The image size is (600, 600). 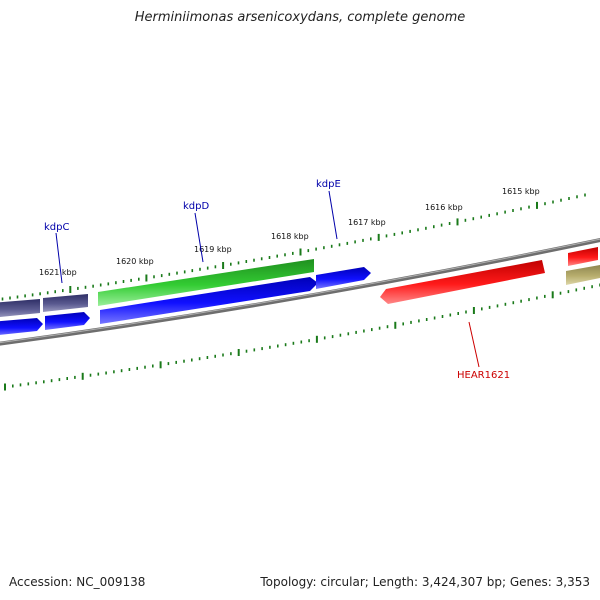 What do you see at coordinates (77, 582) in the screenshot?
I see `accession-text: Accession: NC_009138` at bounding box center [77, 582].